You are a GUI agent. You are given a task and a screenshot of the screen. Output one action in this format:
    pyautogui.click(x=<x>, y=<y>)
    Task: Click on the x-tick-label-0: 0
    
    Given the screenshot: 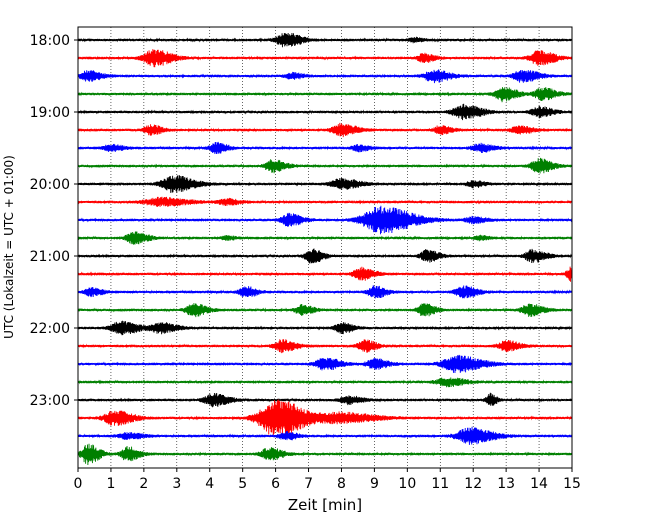 What is the action you would take?
    pyautogui.click(x=78, y=484)
    